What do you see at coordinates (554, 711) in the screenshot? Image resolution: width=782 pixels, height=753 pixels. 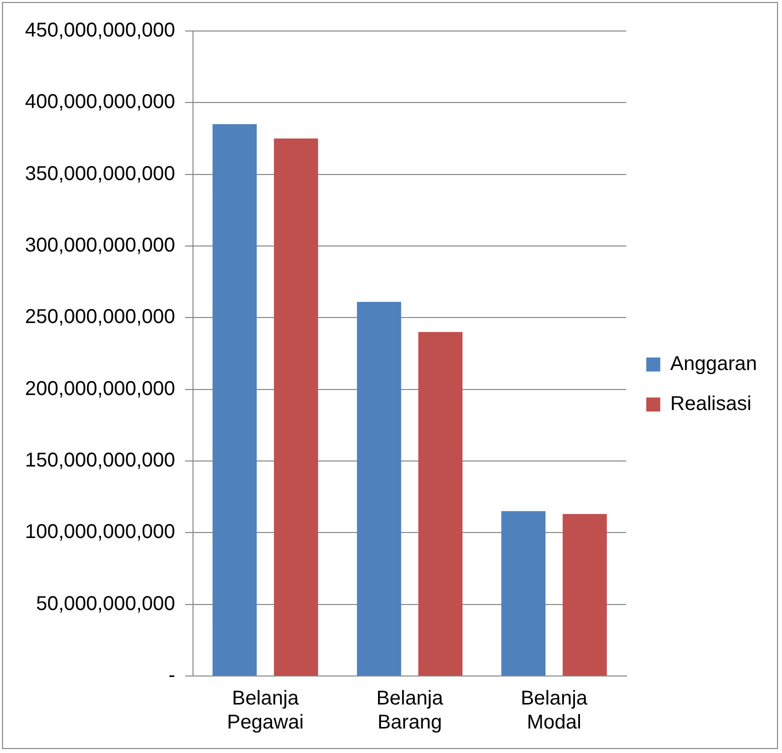 I see `x-tick-label: Belanja Modal` at bounding box center [554, 711].